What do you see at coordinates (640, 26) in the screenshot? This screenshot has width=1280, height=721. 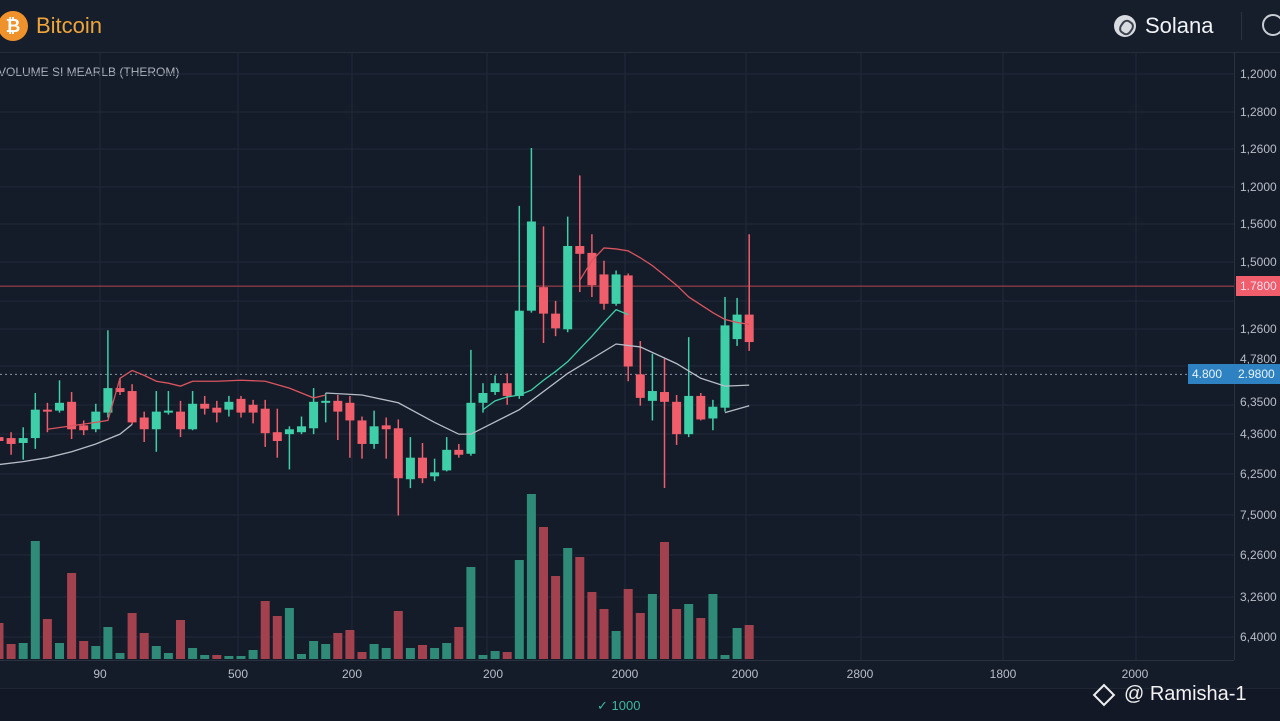 I see `top-header: ₿ Bitcoin Solana` at bounding box center [640, 26].